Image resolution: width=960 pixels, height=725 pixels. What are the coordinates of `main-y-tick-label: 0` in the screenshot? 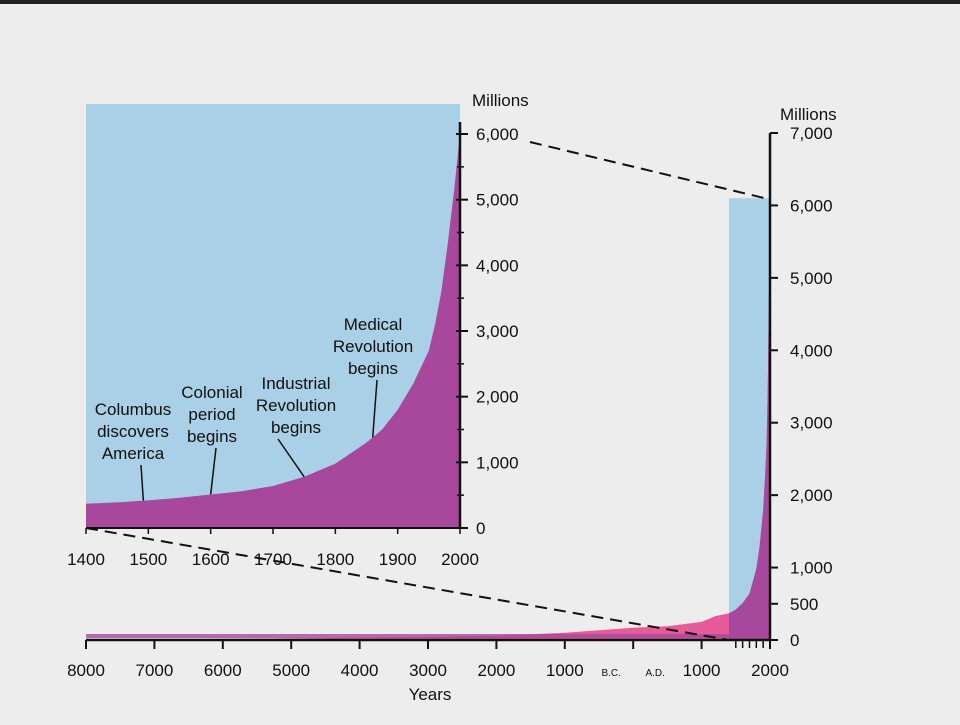 It's located at (794, 640).